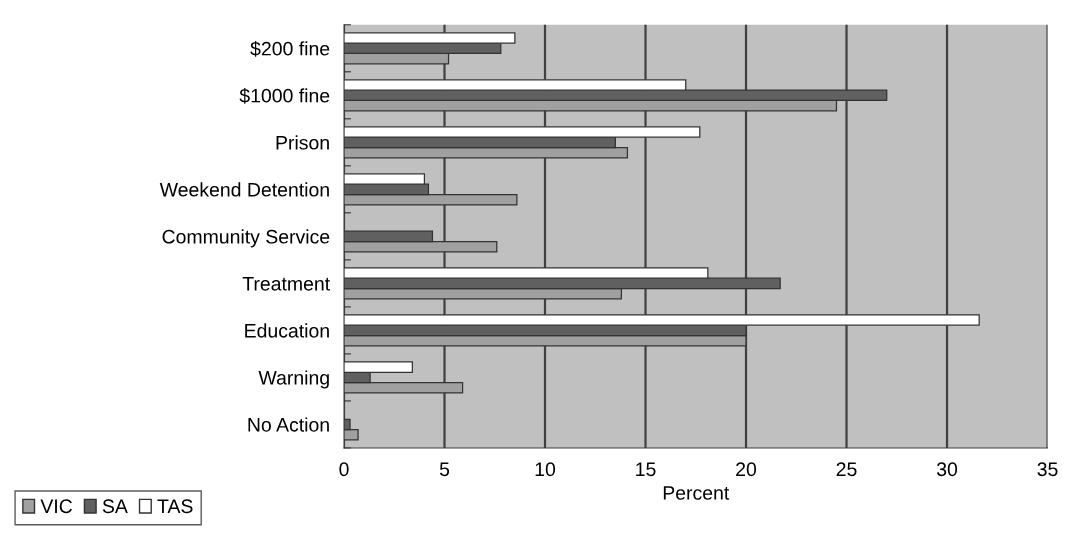 The height and width of the screenshot is (551, 1070). Describe the element at coordinates (545, 469) in the screenshot. I see `x-tick-label: 10` at that location.